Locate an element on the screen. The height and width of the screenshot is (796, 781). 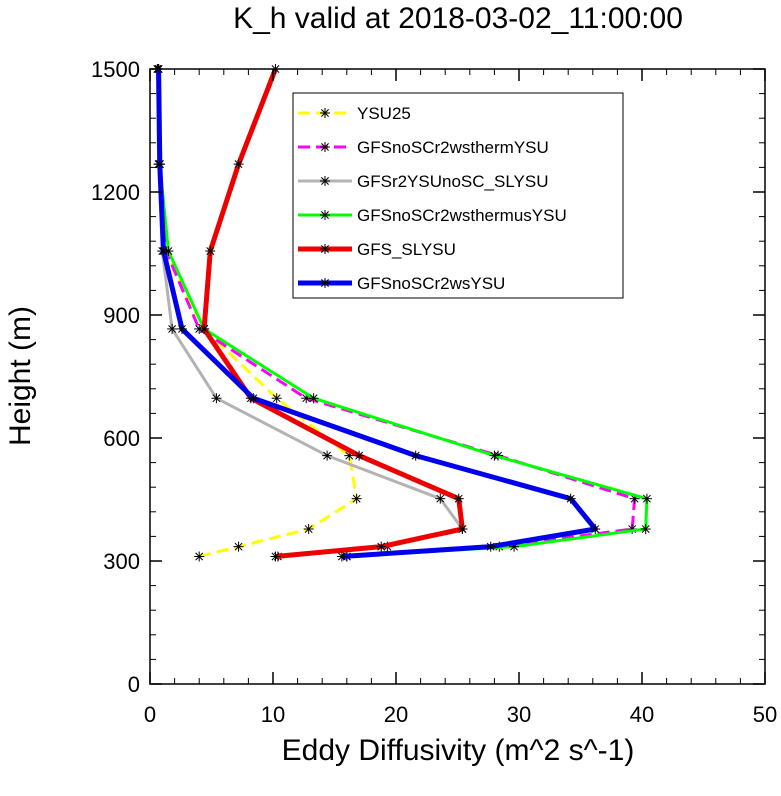
chart-title: K_h valid at 2018-03-02_11:00:00 is located at coordinates (458, 18).